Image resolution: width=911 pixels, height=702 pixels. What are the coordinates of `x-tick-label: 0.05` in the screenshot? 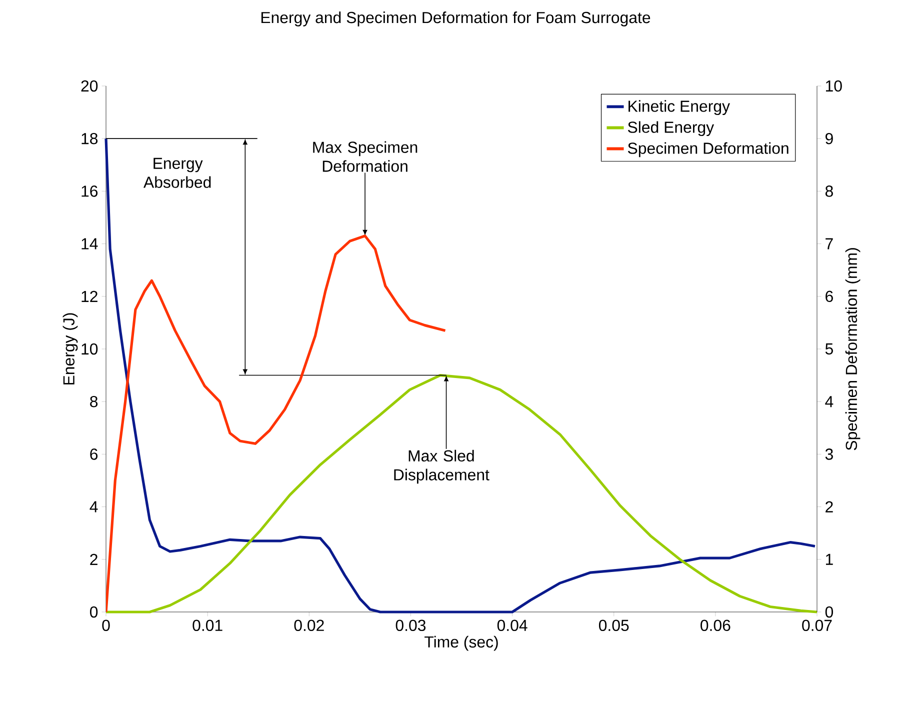 It's located at (613, 626).